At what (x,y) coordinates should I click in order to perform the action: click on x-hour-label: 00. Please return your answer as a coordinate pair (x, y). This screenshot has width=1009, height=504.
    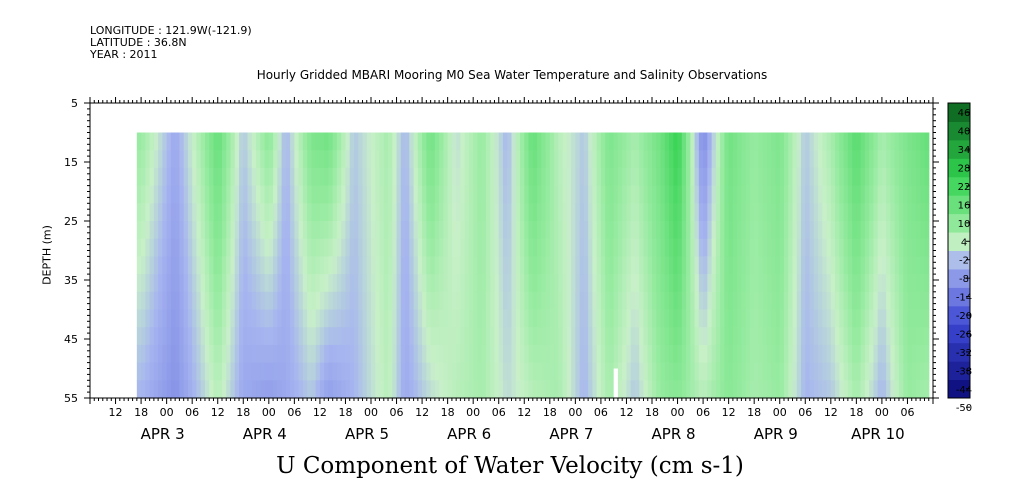
    Looking at the image, I should click on (882, 412).